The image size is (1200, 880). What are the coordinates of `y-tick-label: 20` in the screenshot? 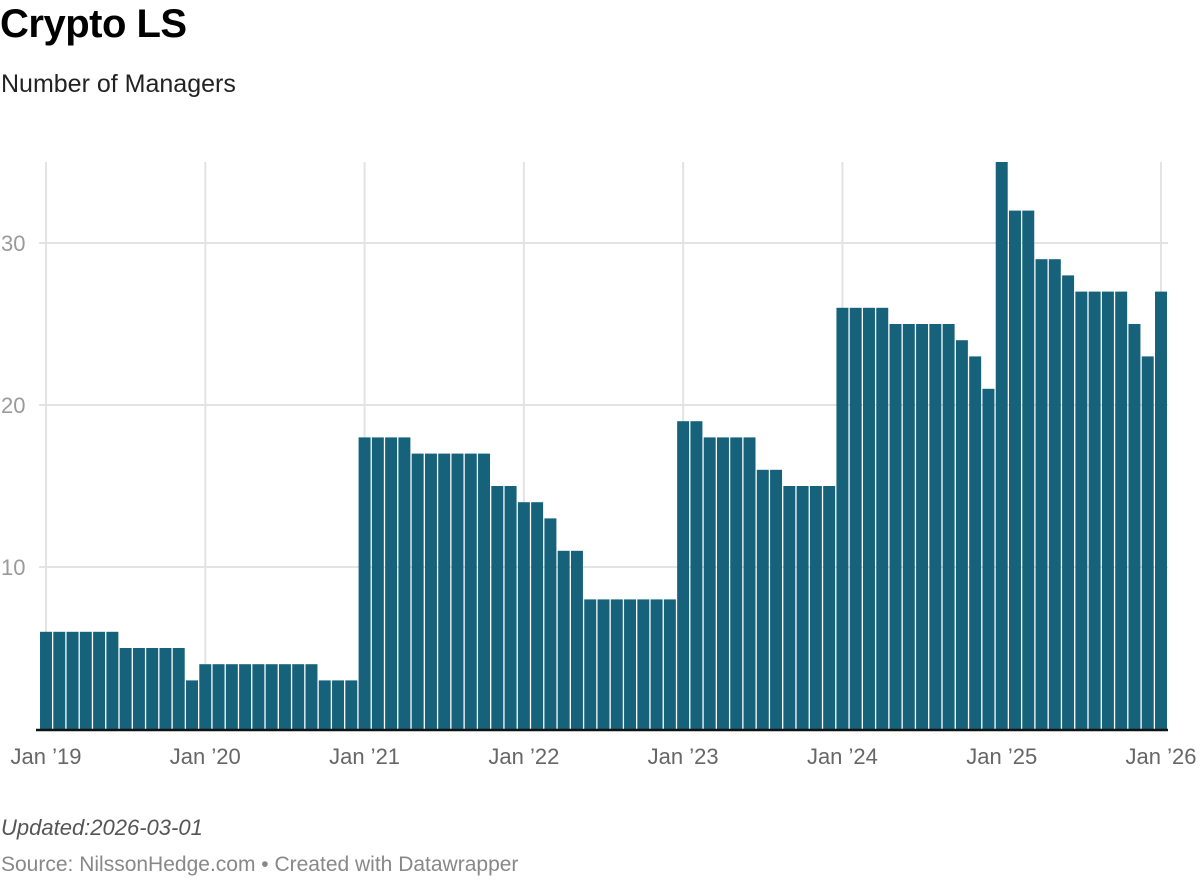 It's located at (13, 405).